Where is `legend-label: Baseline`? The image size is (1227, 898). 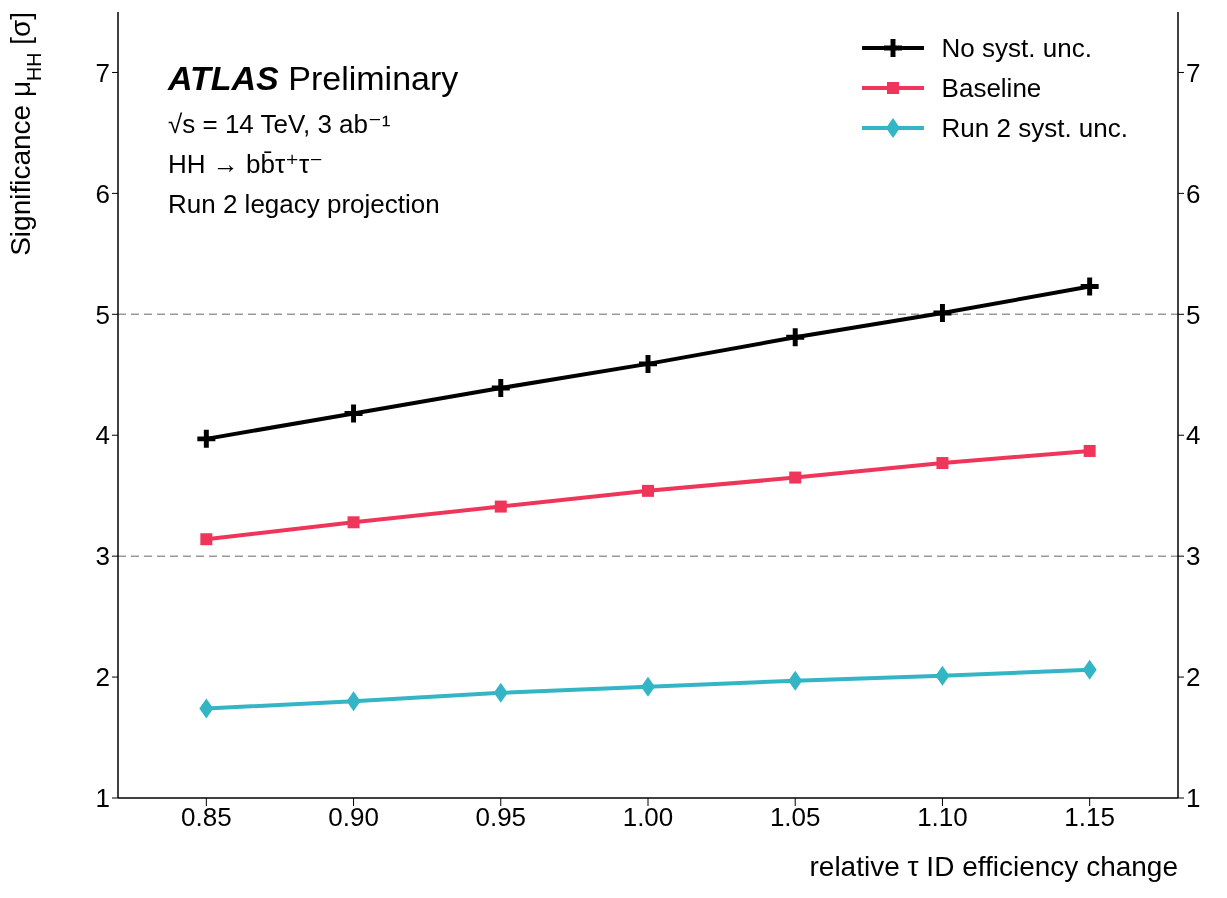 legend-label: Baseline is located at coordinates (991, 88).